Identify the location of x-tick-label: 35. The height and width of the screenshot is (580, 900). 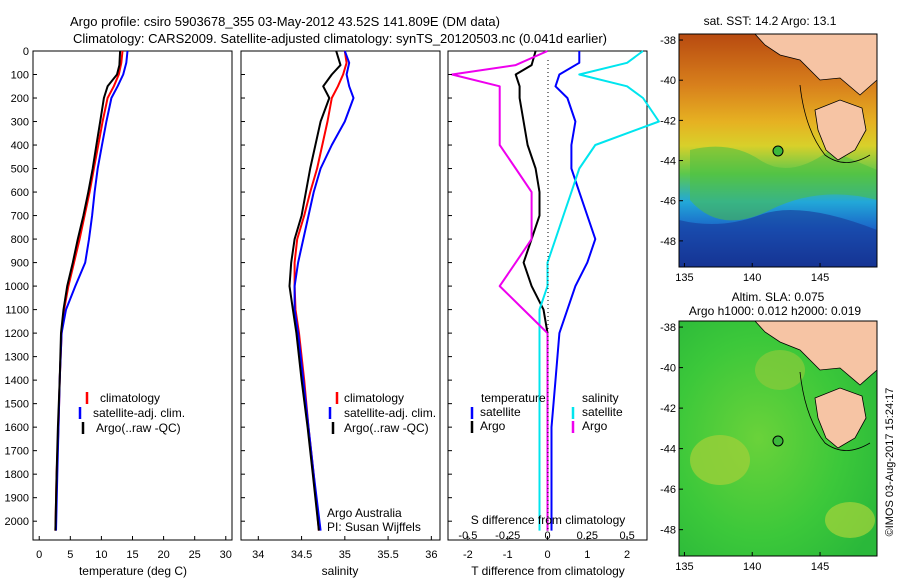
(345, 555).